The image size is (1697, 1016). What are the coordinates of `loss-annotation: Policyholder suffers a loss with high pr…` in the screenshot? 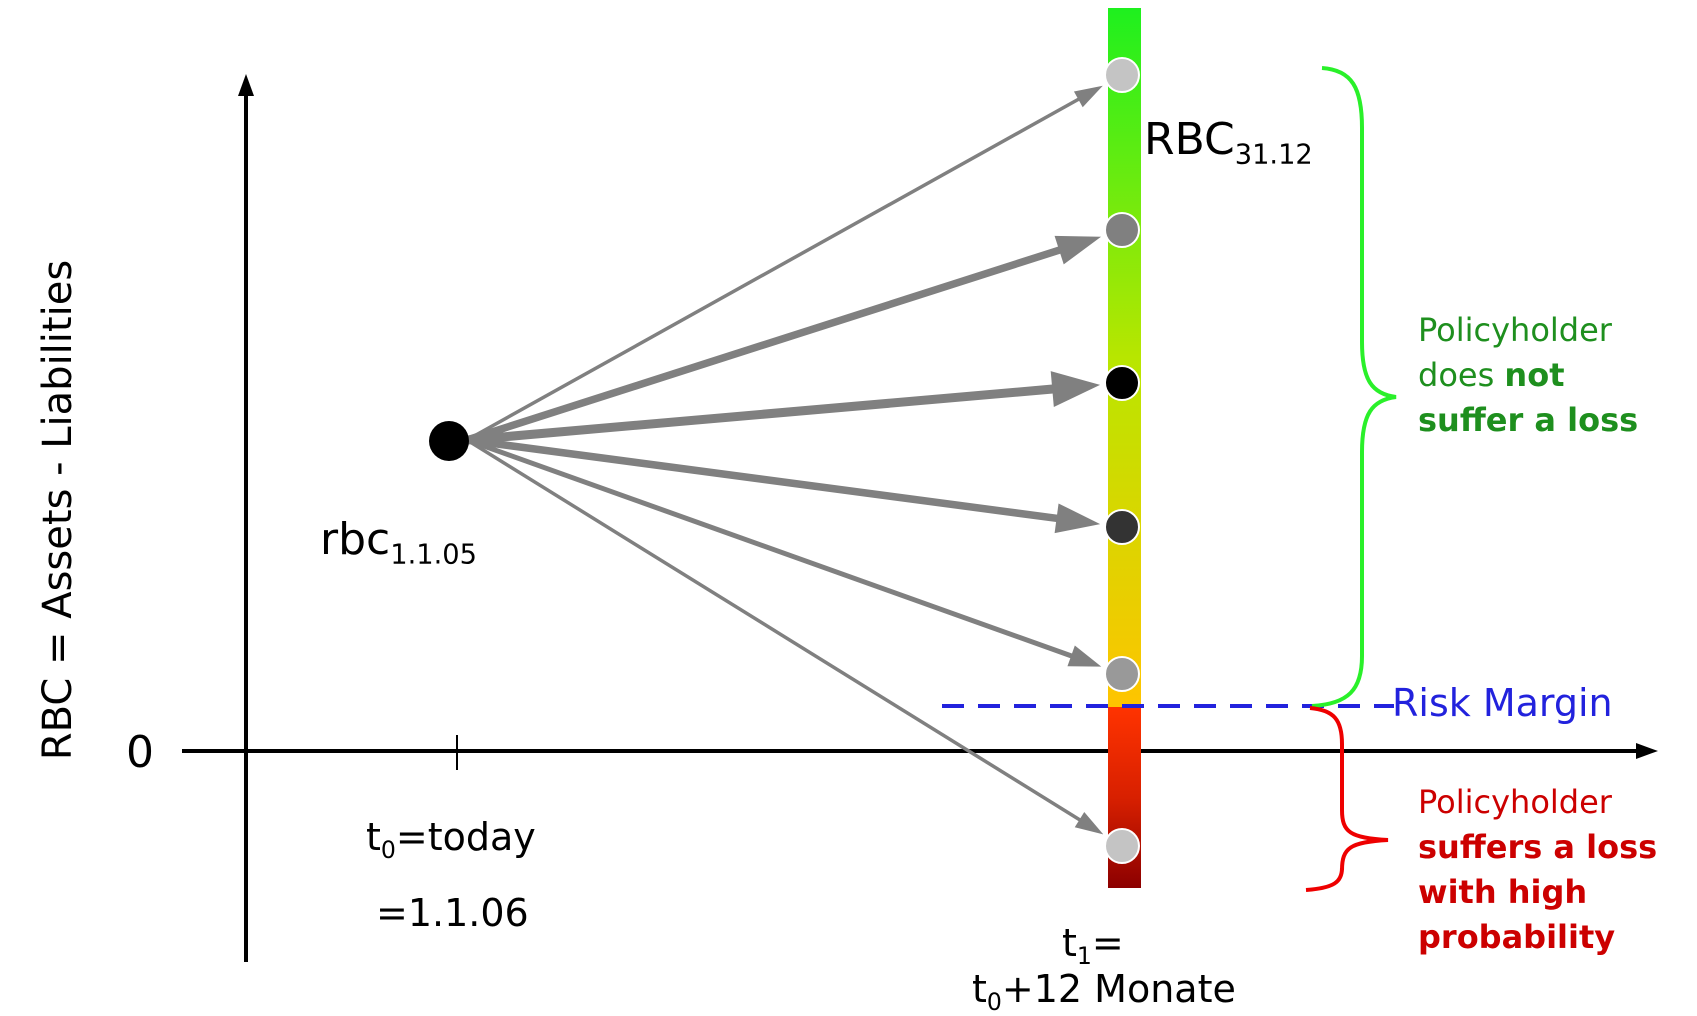 It's located at (1538, 869).